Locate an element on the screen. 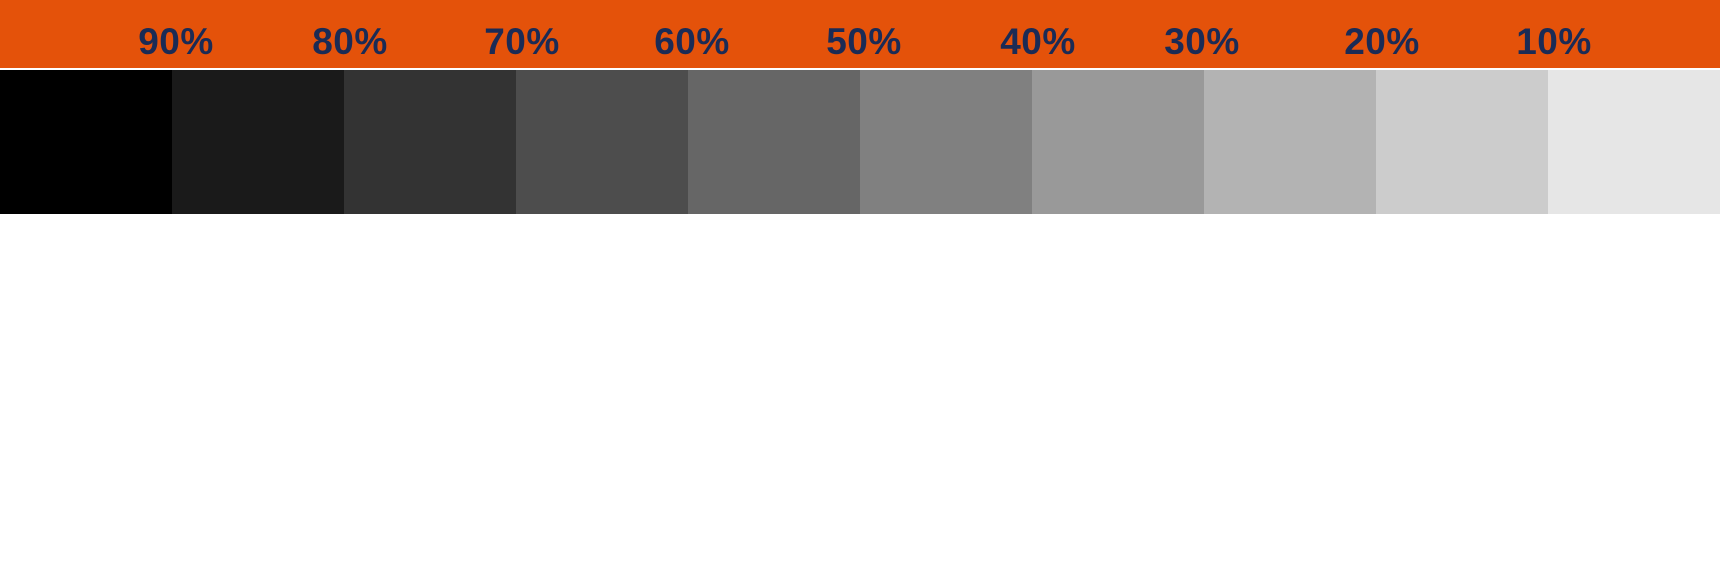 The height and width of the screenshot is (580, 1720). header-band is located at coordinates (860, 34).